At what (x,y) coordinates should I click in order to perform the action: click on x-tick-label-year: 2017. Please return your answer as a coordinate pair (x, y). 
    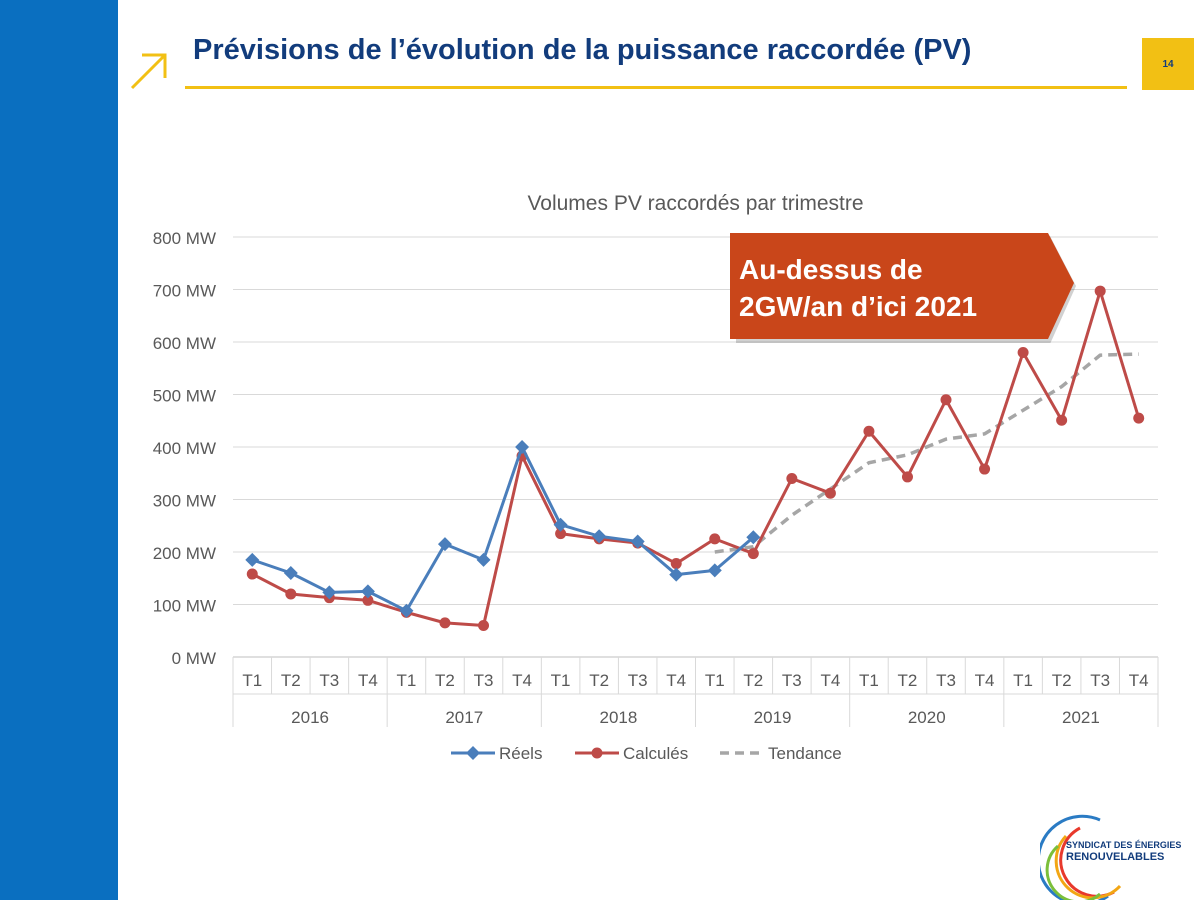
    Looking at the image, I should click on (464, 717).